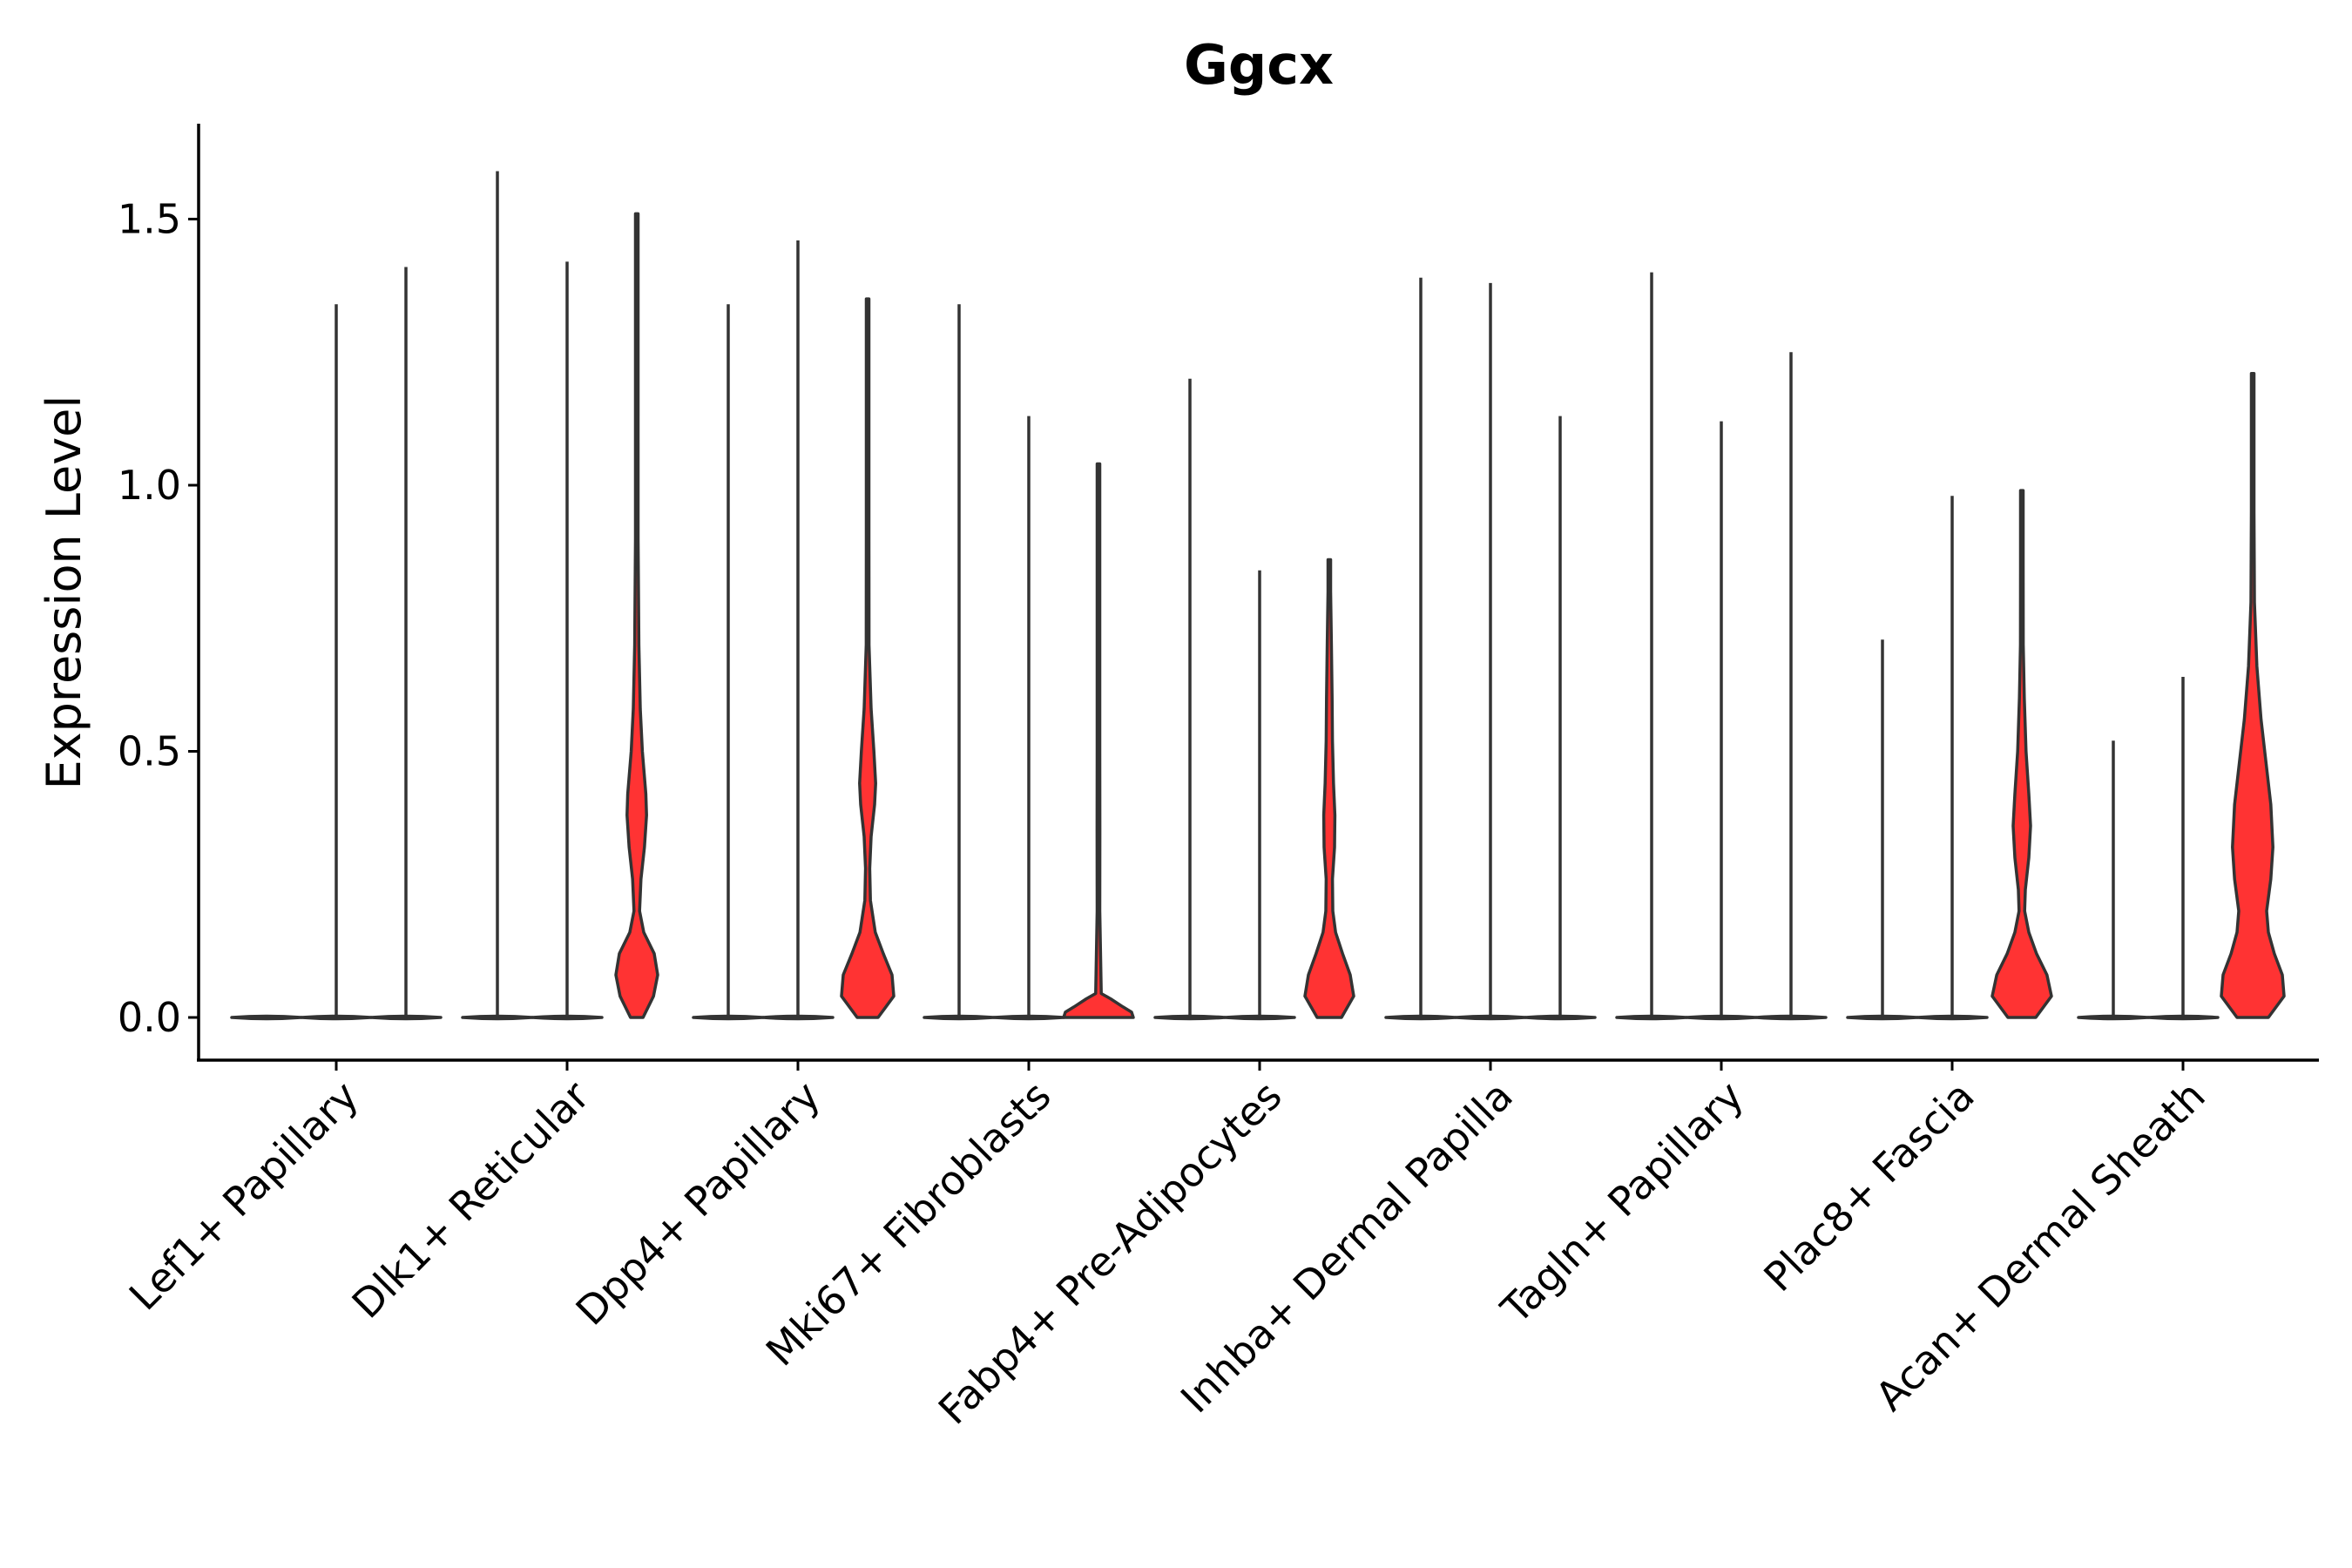 The width and height of the screenshot is (2352, 1568). I want to click on y-tick-label: 0.5, so click(150, 751).